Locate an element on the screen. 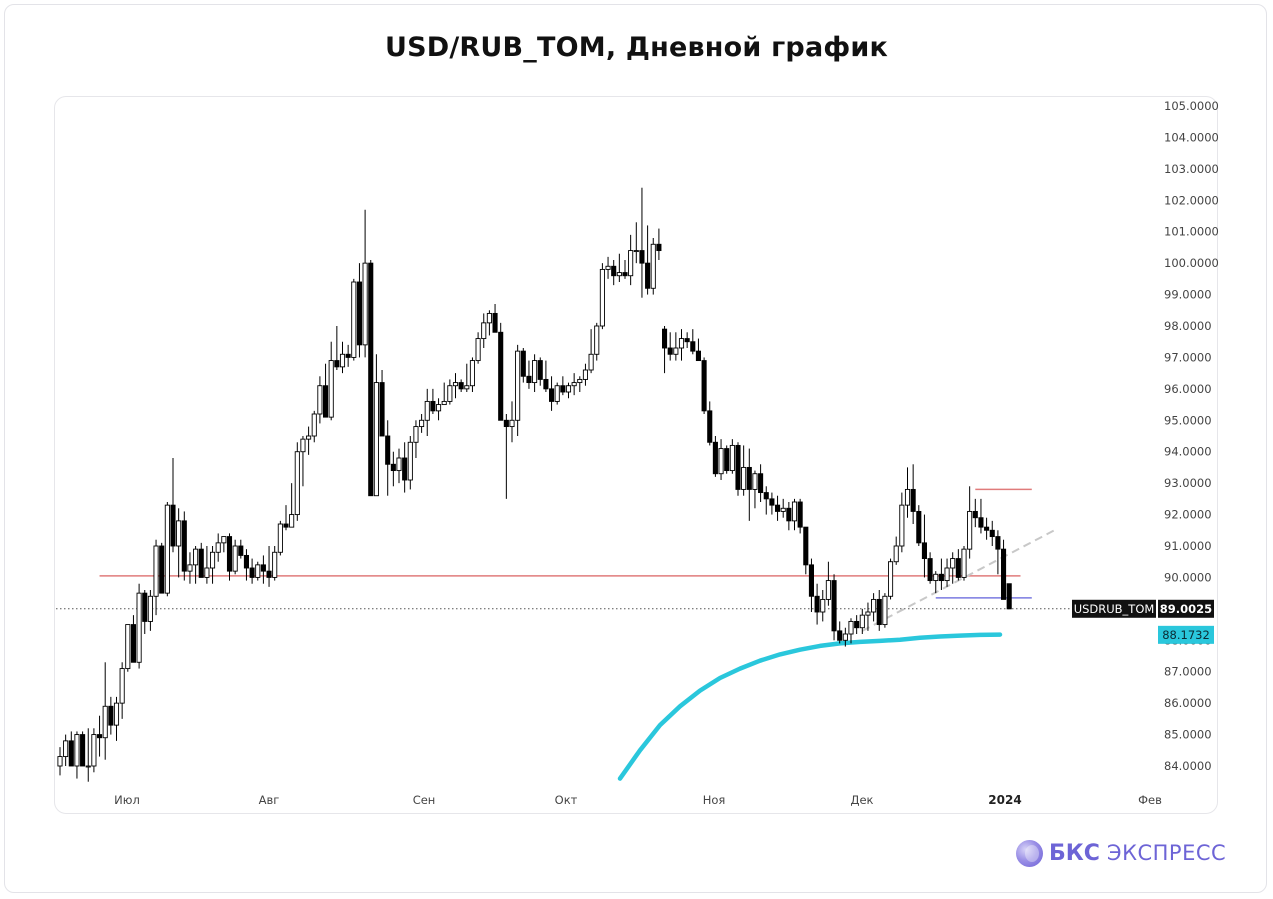 This screenshot has width=1273, height=899. x-tick-label: Сен is located at coordinates (424, 800).